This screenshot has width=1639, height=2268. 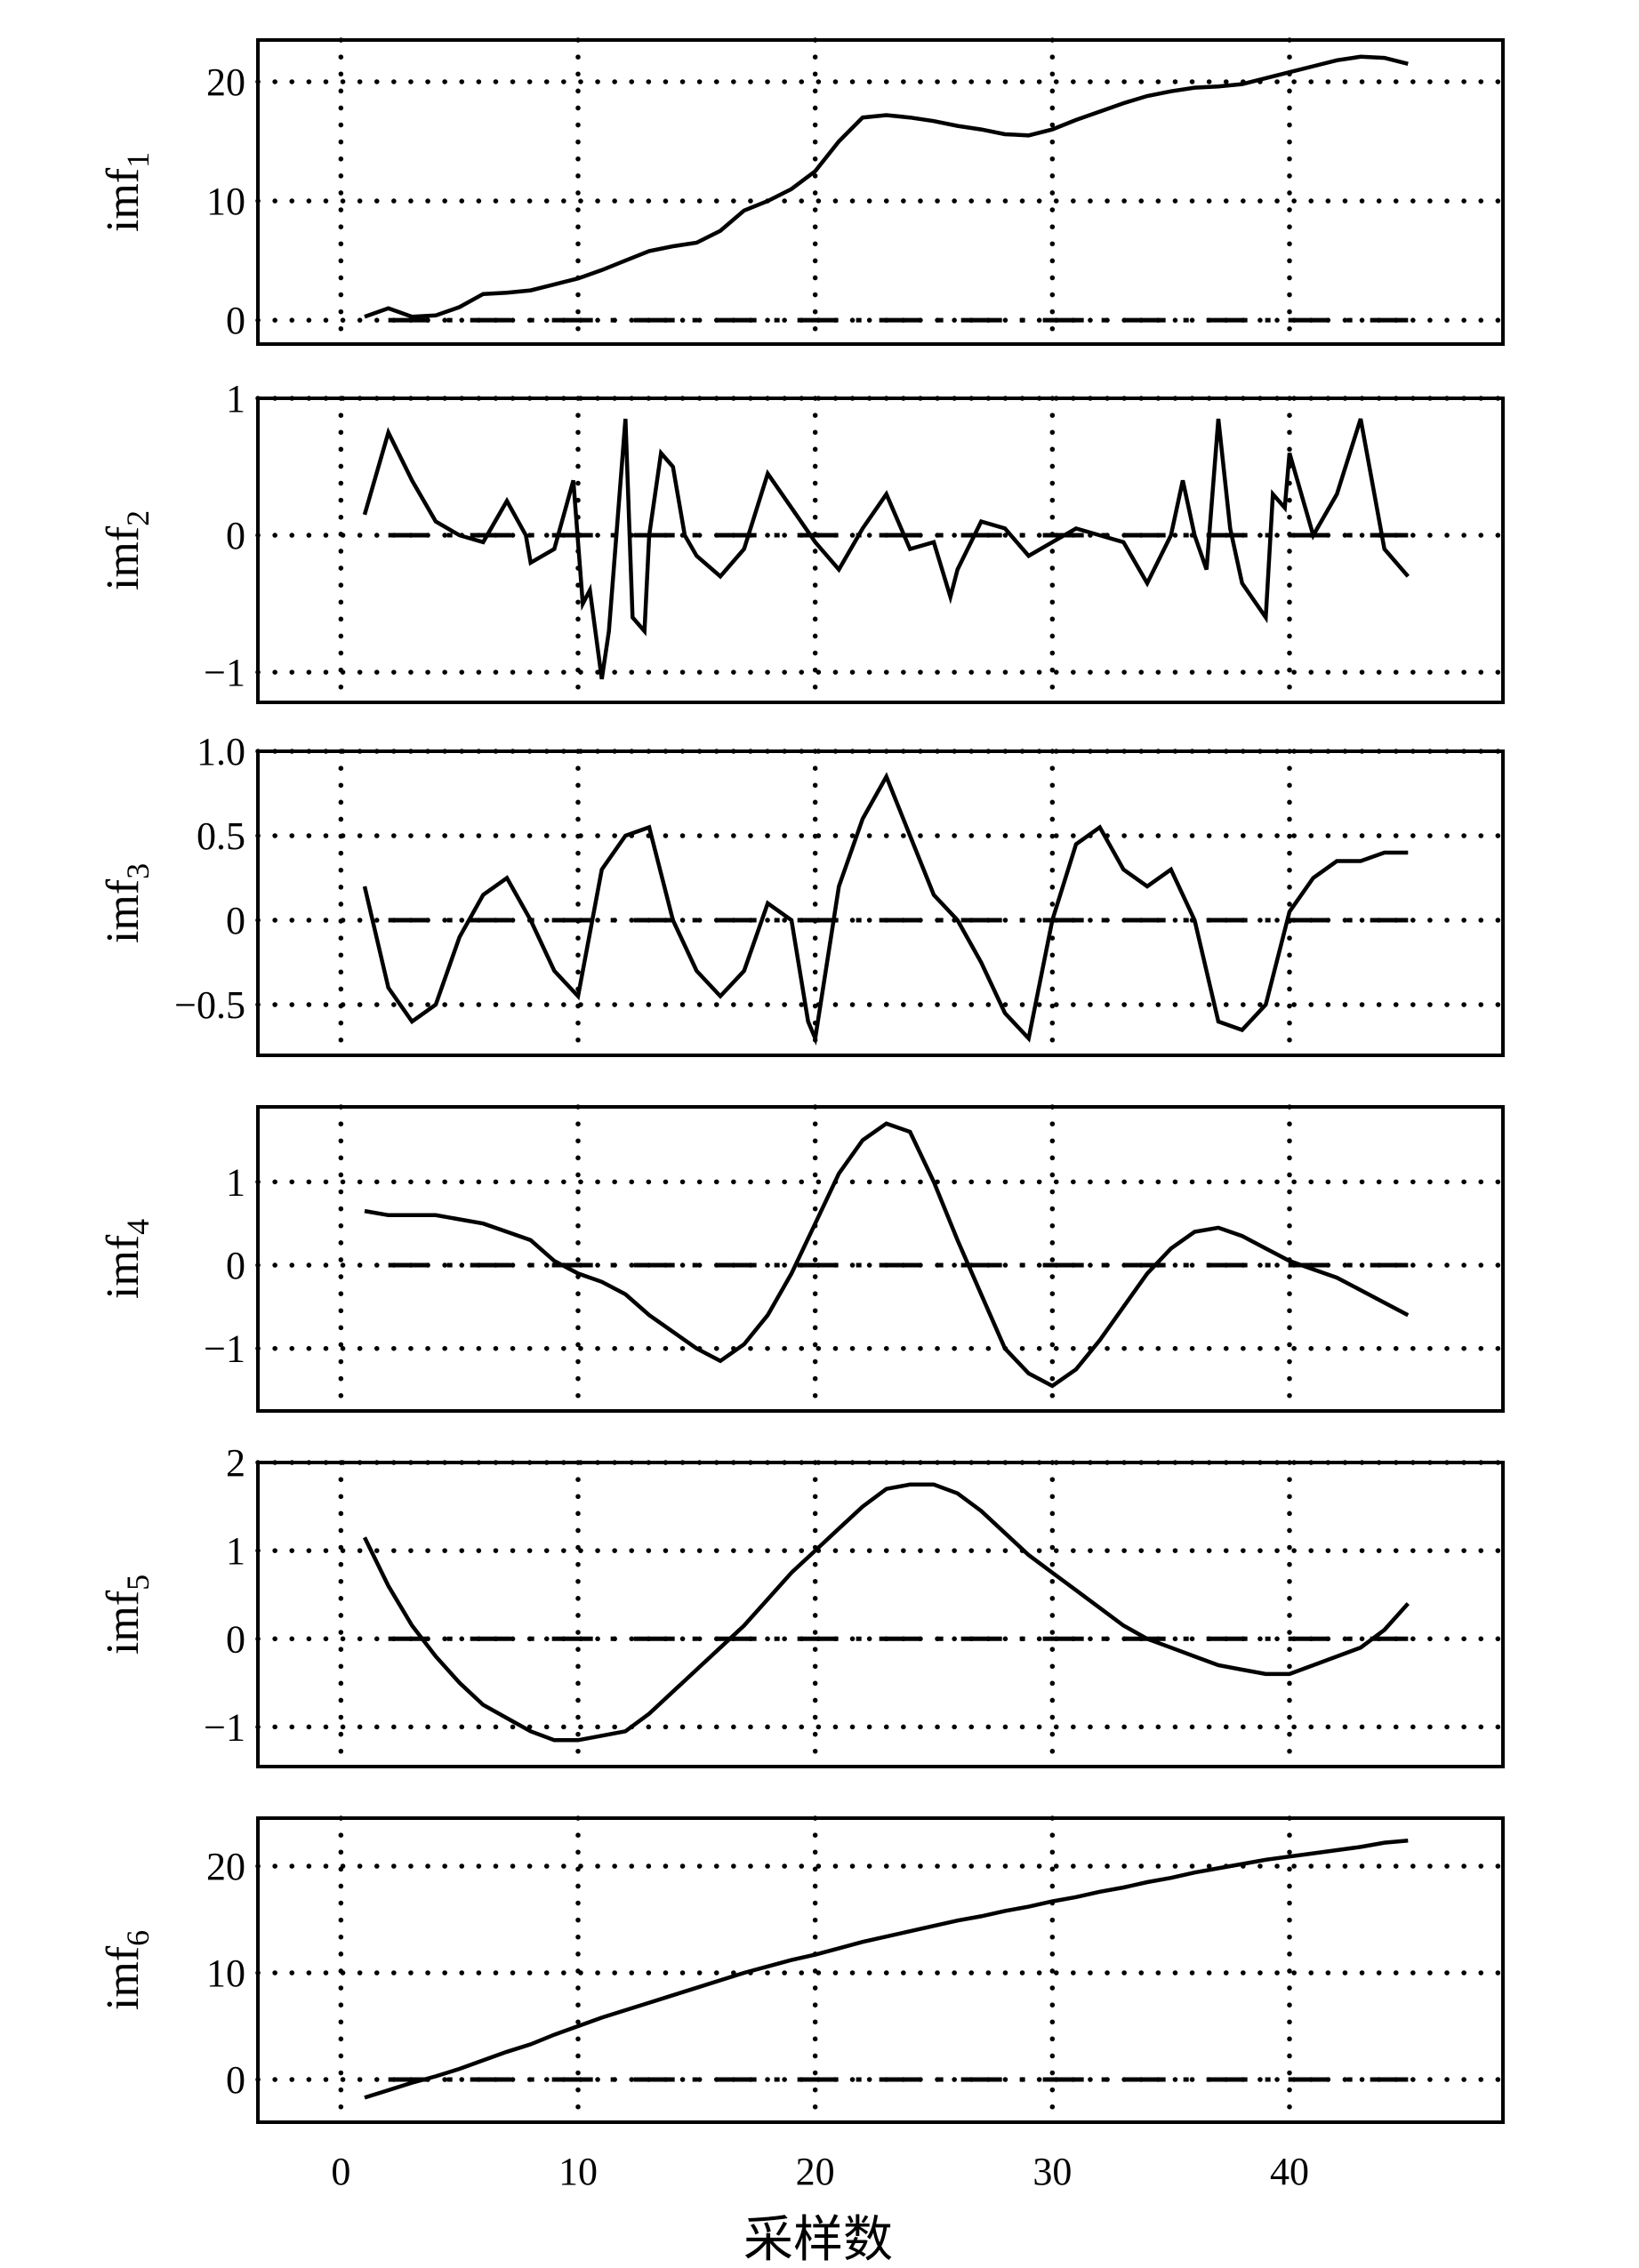 I want to click on x-tick-label: 30, so click(x=1052, y=2171).